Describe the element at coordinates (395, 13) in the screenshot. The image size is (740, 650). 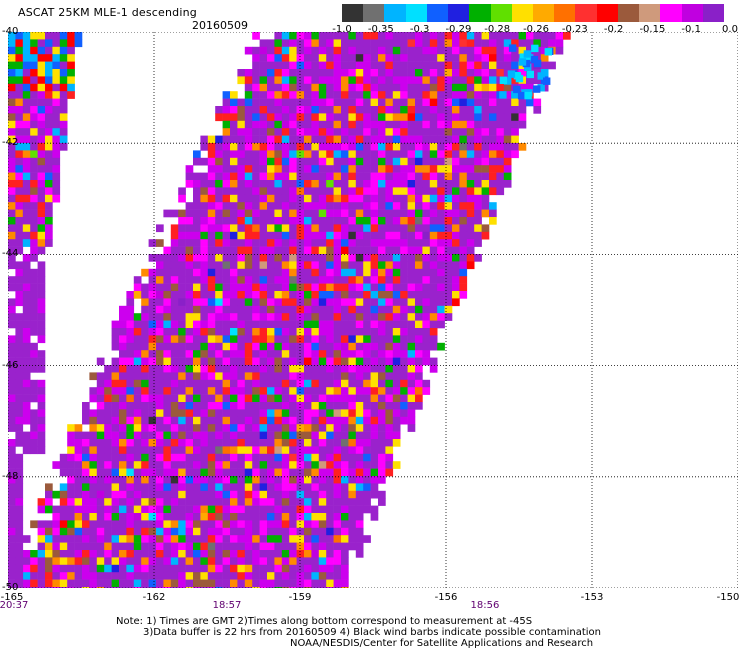
I see `colorbar-segment` at that location.